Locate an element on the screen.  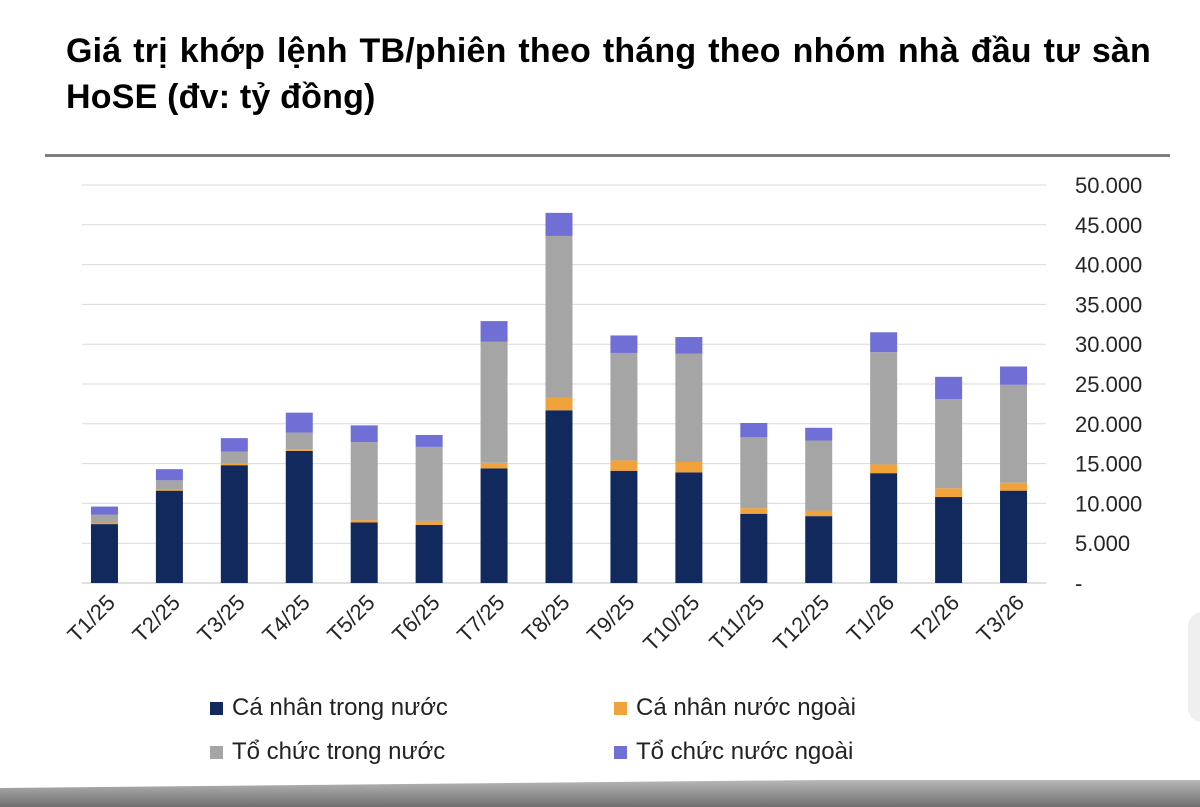
y-tick-label: 15.000 is located at coordinates (1108, 464).